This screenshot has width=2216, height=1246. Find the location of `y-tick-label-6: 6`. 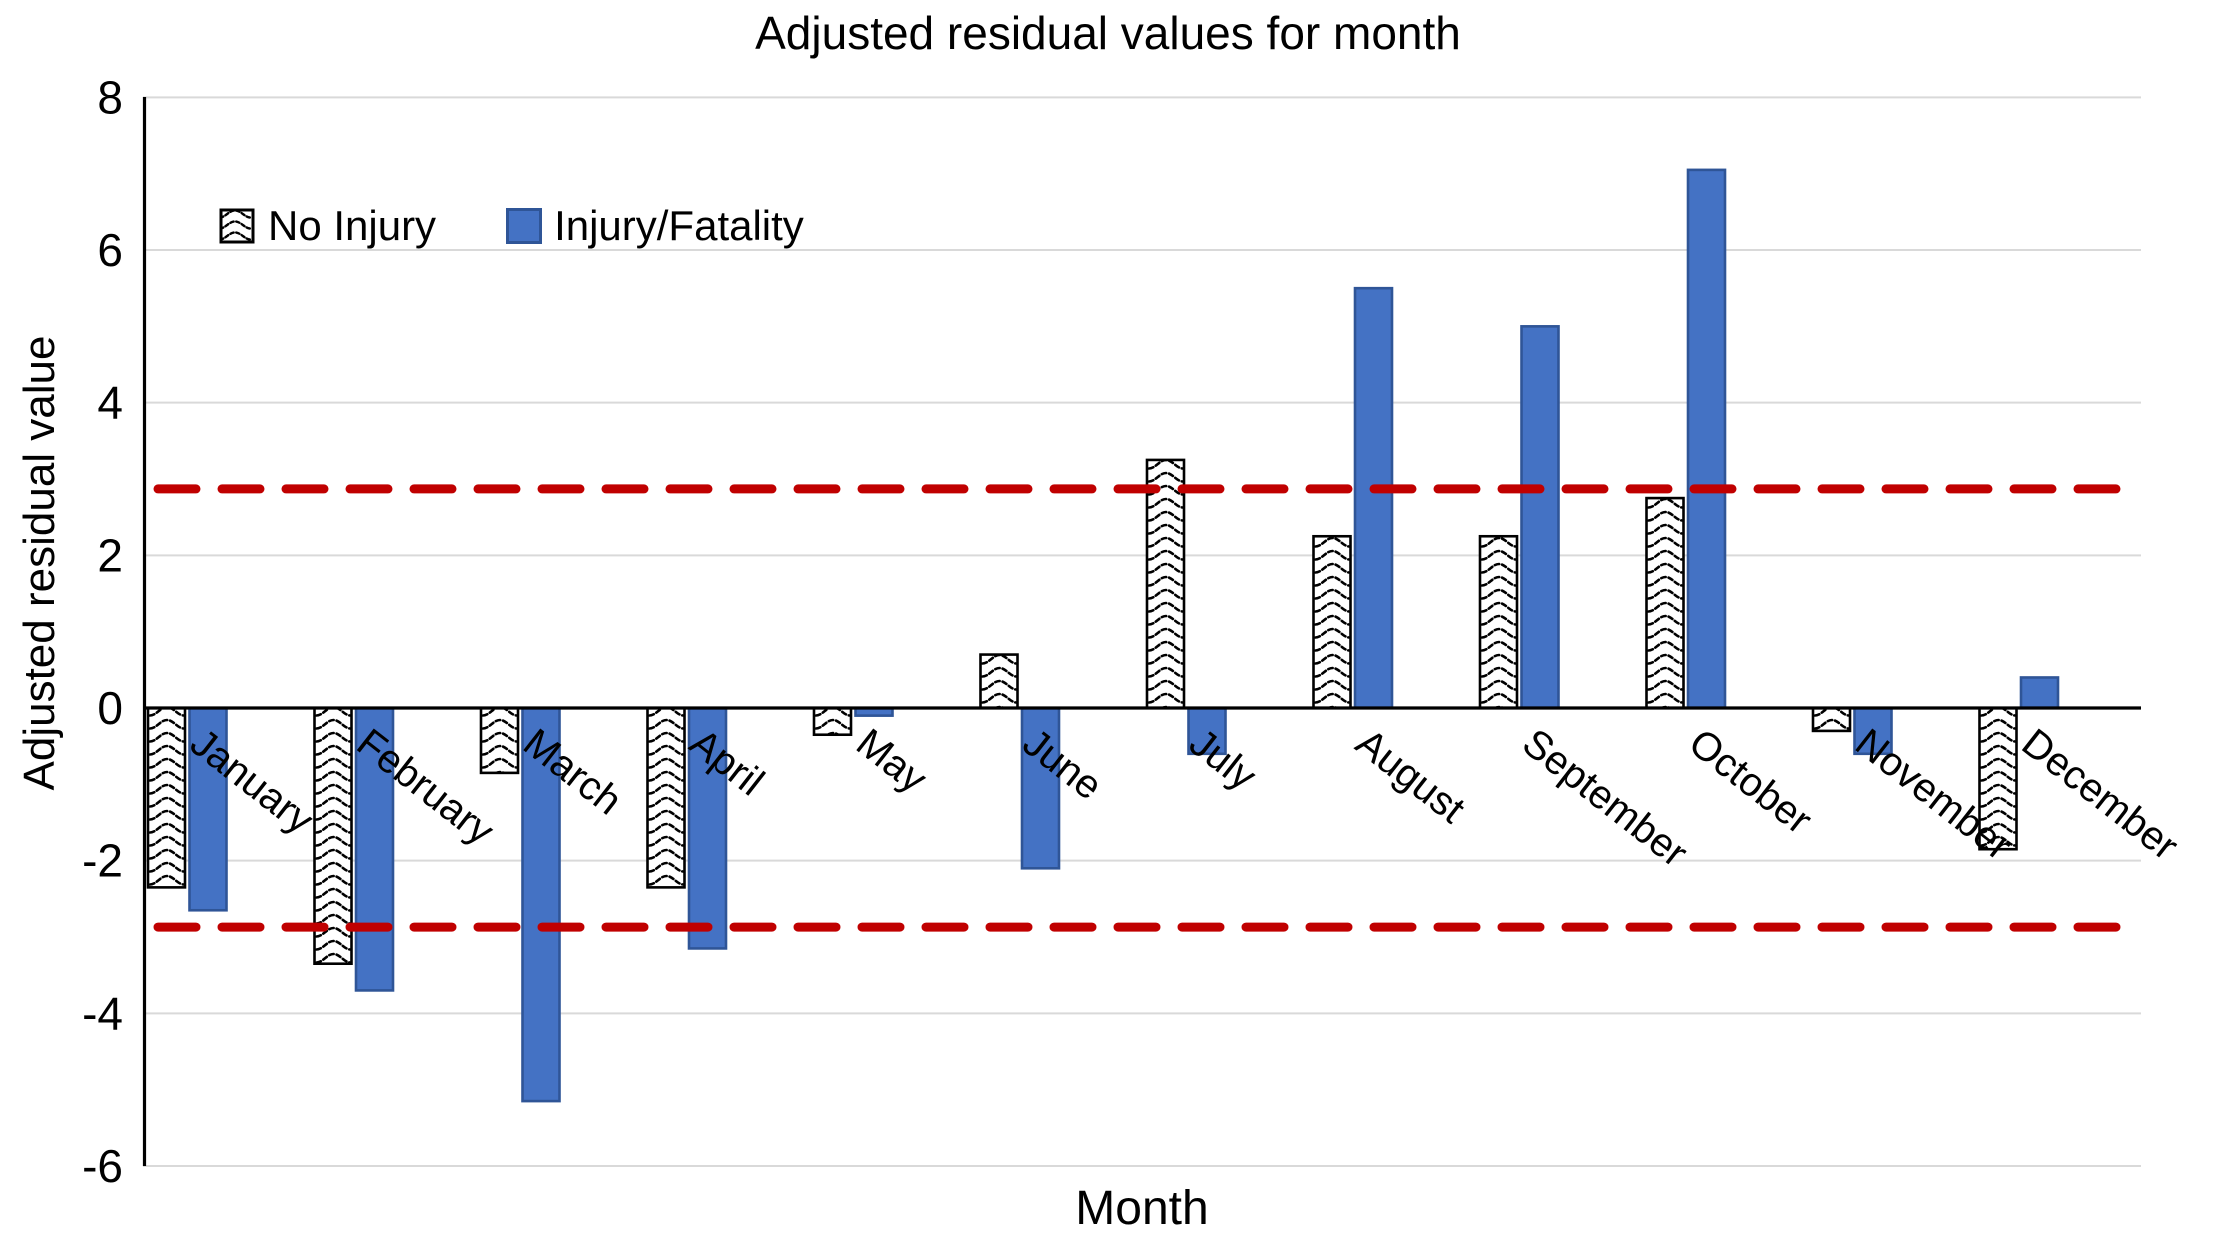

y-tick-label-6: 6 is located at coordinates (110, 250).